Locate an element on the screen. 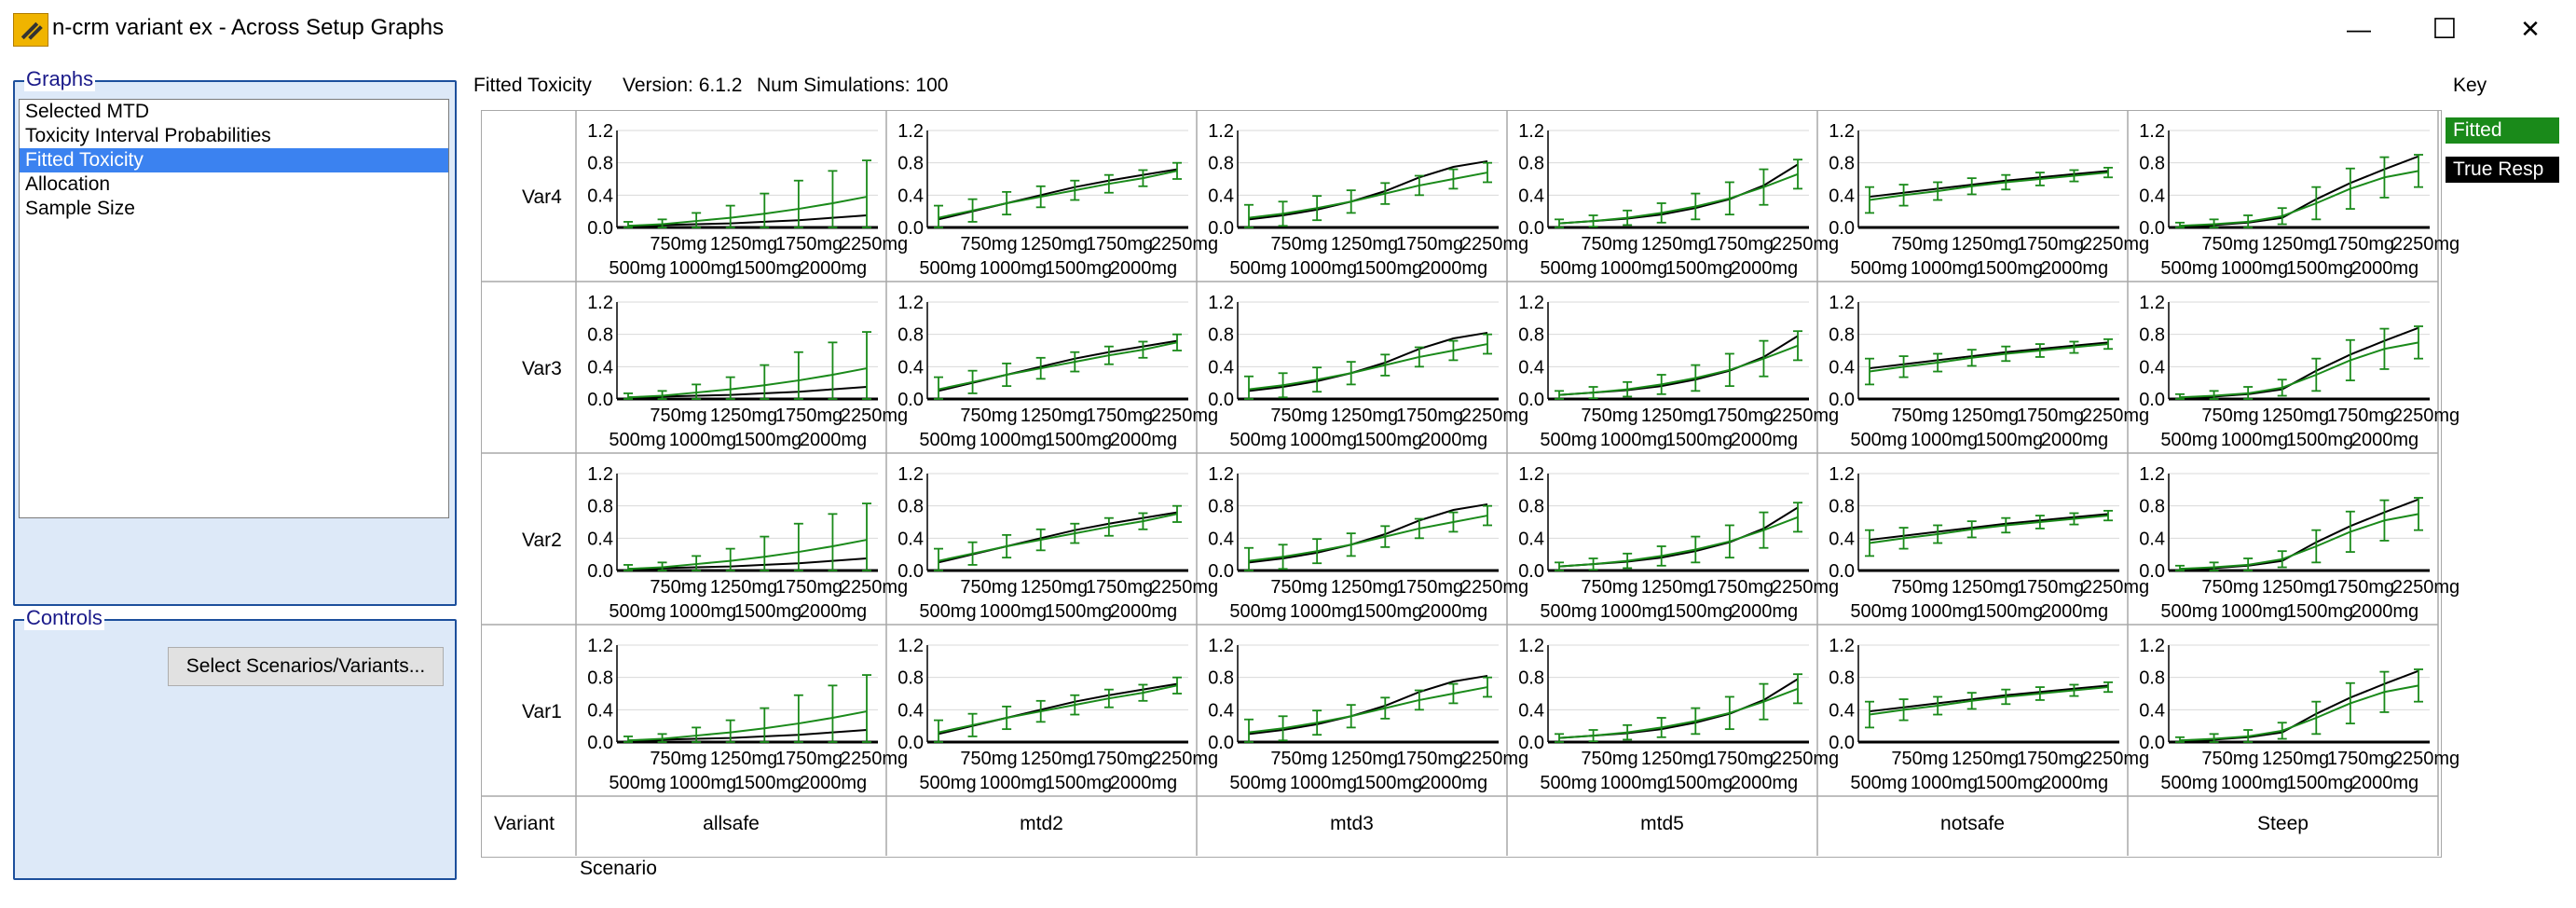  close-button: ✕ is located at coordinates (2530, 29).